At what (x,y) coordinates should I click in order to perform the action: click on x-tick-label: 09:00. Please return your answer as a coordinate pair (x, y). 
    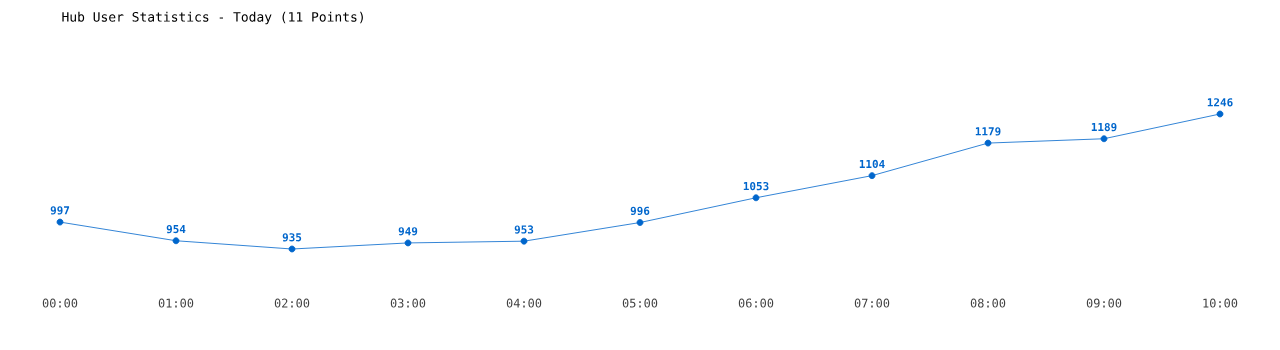
    Looking at the image, I should click on (1104, 303).